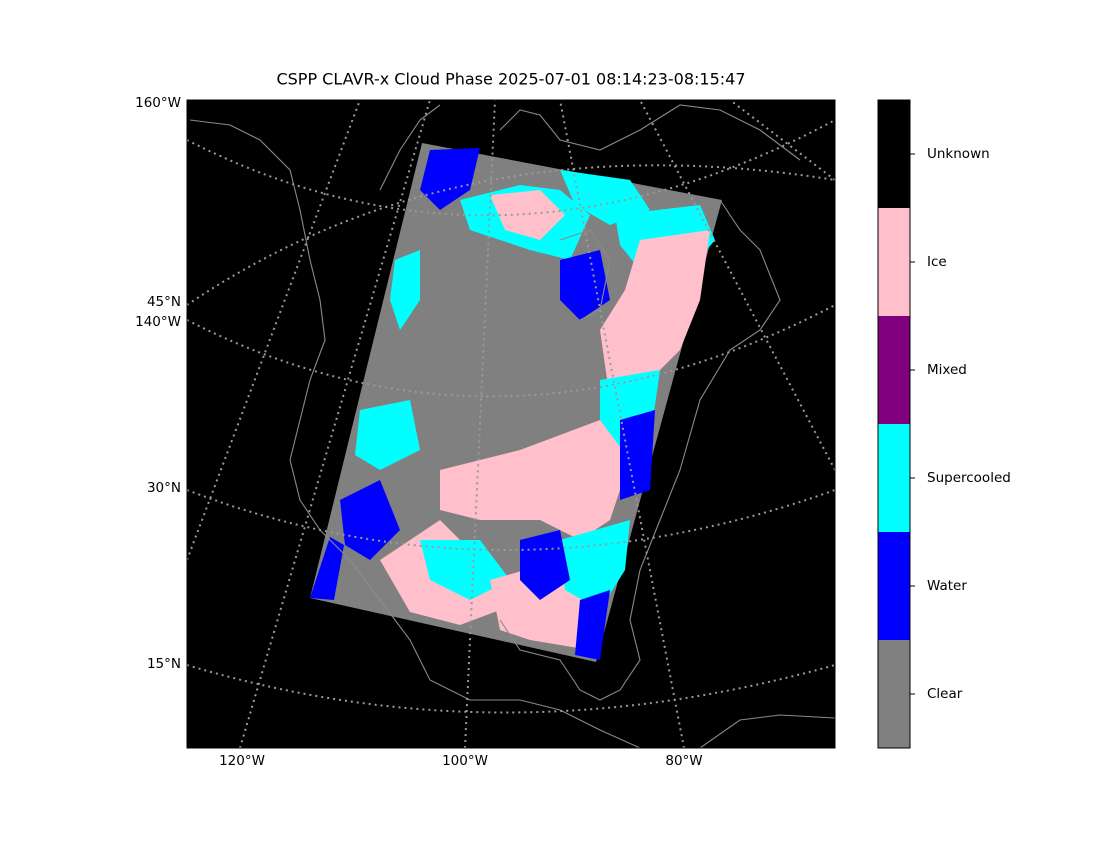 This screenshot has height=844, width=1120. I want to click on map-label: 100°W, so click(465, 761).